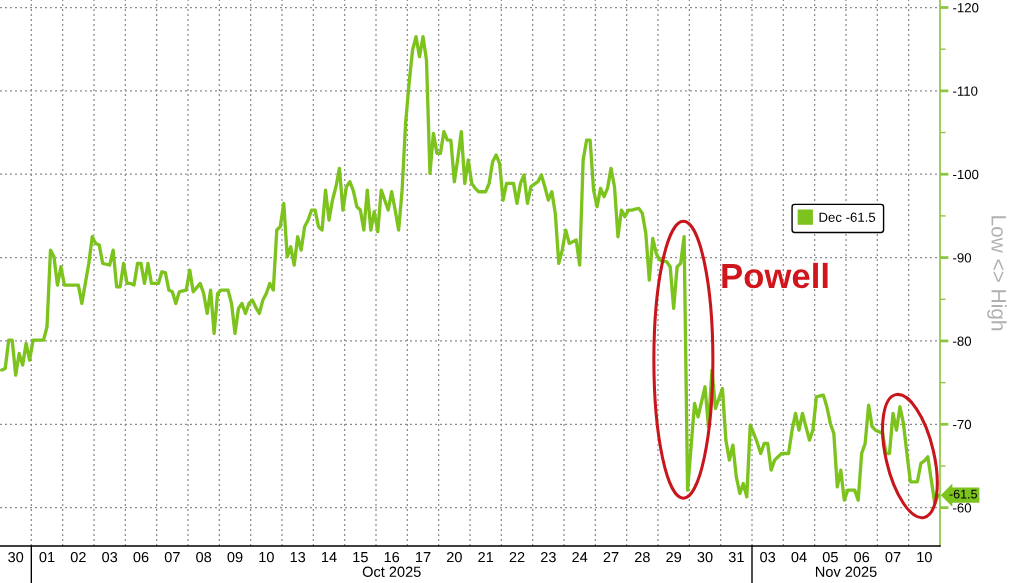  What do you see at coordinates (830, 557) in the screenshot?
I see `x-tick-label: 05` at bounding box center [830, 557].